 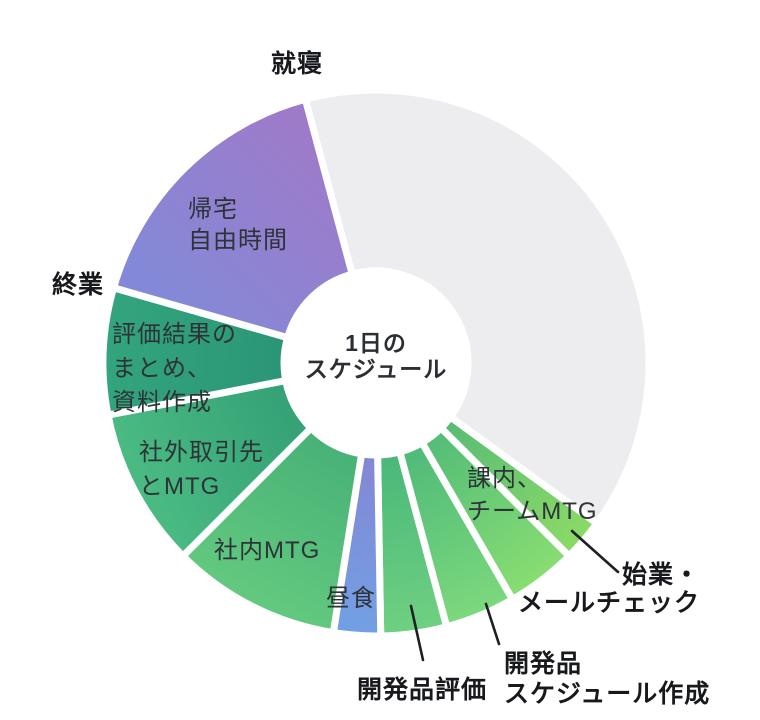 I want to click on schedule-create-pointer, so click(x=492, y=624).